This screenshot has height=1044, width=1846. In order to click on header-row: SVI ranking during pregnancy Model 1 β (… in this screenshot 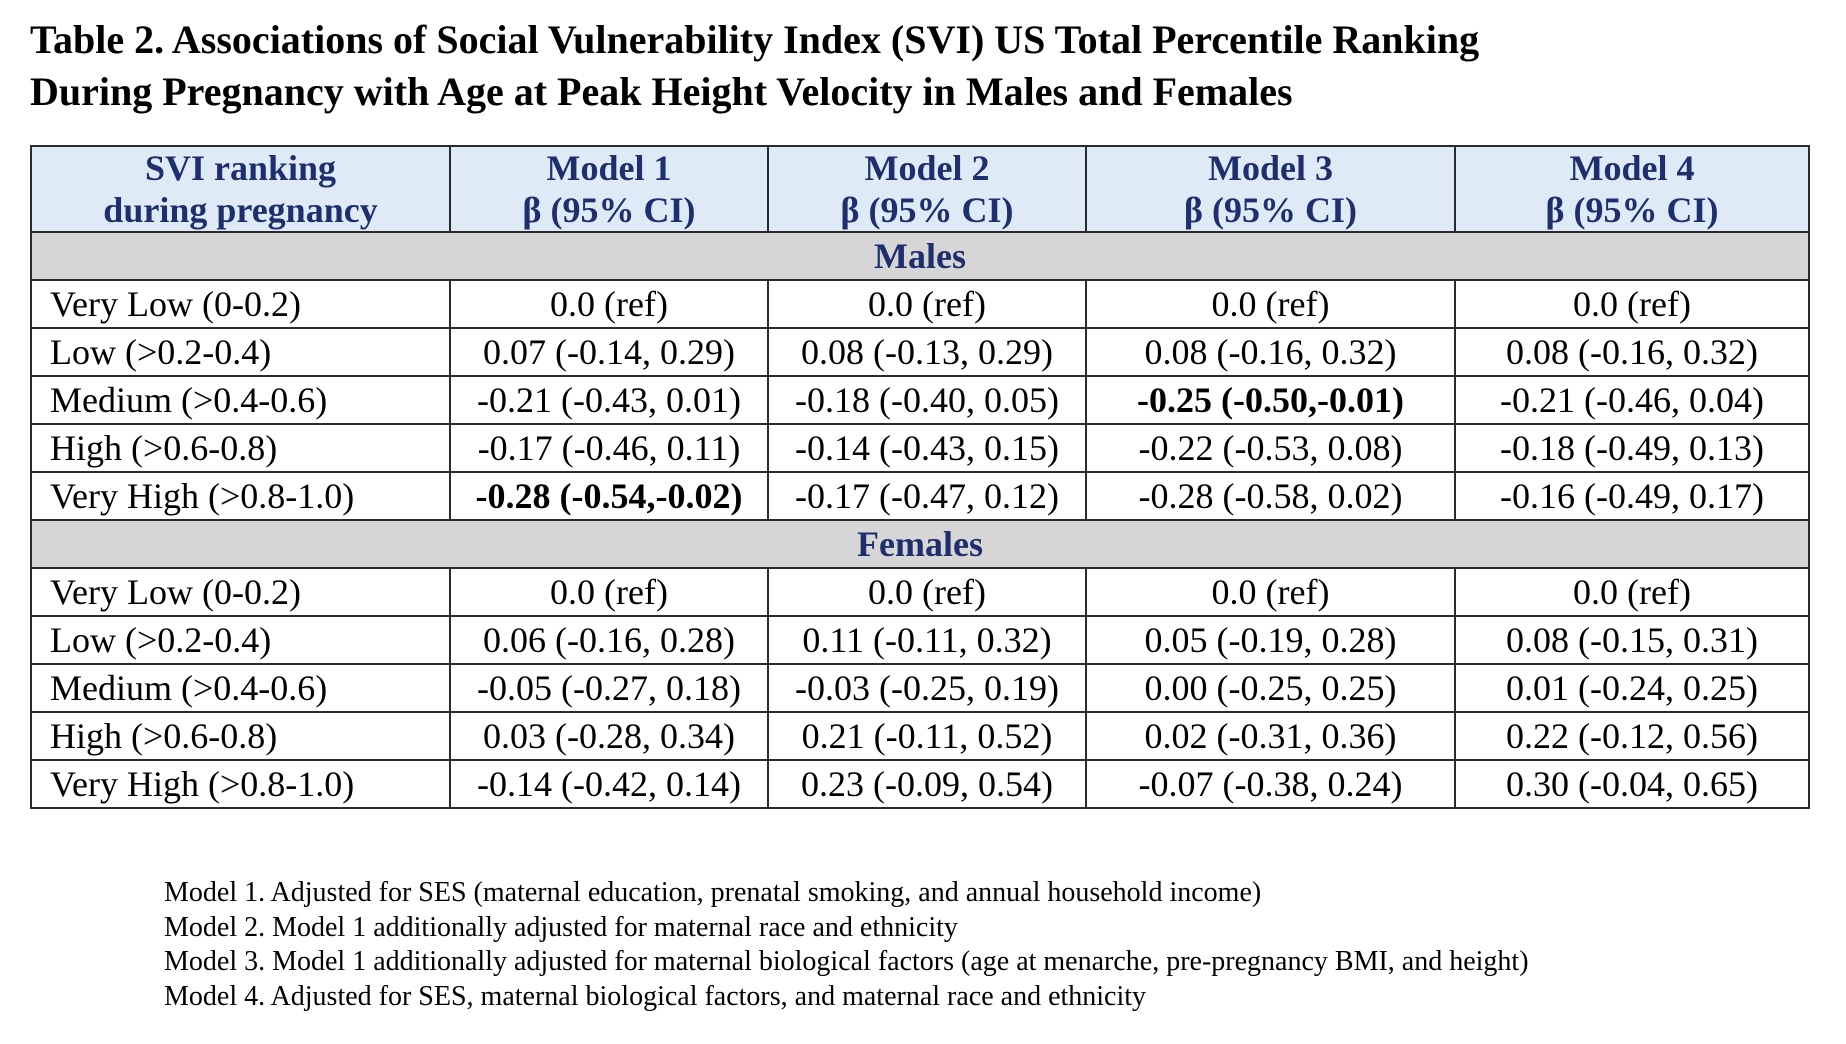, I will do `click(920, 189)`.